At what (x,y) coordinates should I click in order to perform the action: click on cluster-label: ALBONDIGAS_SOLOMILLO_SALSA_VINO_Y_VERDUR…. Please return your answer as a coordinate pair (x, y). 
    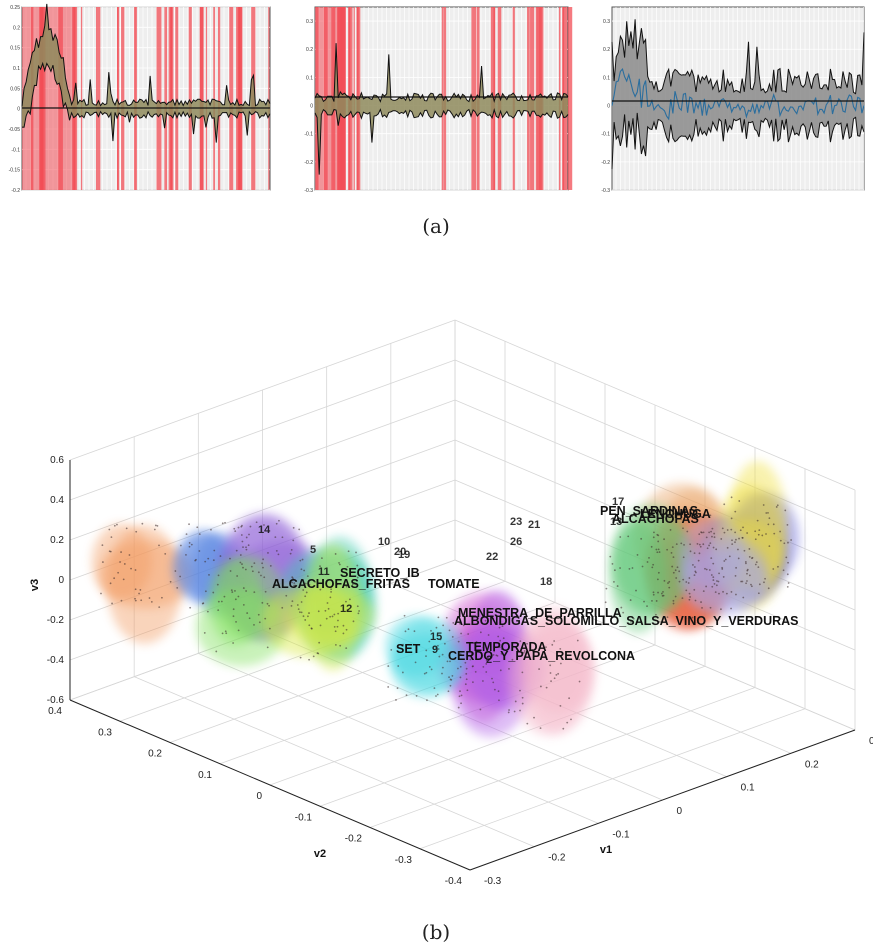
    Looking at the image, I should click on (626, 621).